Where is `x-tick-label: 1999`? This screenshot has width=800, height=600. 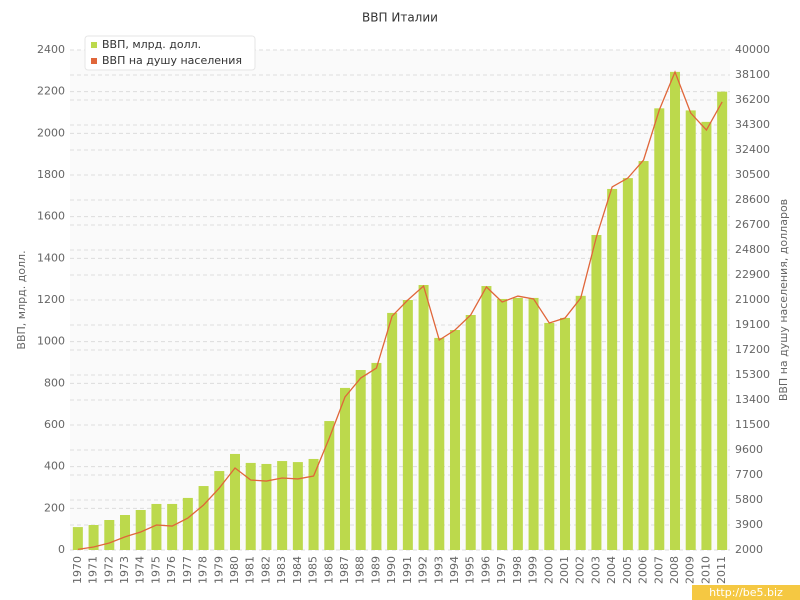
x-tick-label: 1999 is located at coordinates (533, 570).